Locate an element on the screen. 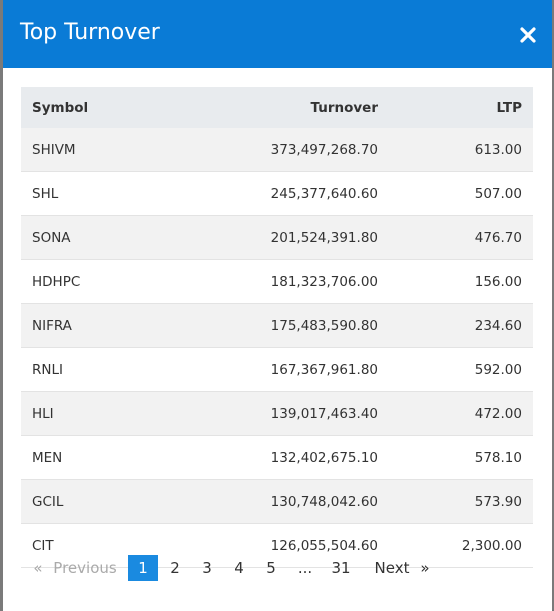 The height and width of the screenshot is (611, 554). table-row: HDHPC 181,323,706.00 156.00 is located at coordinates (277, 282).